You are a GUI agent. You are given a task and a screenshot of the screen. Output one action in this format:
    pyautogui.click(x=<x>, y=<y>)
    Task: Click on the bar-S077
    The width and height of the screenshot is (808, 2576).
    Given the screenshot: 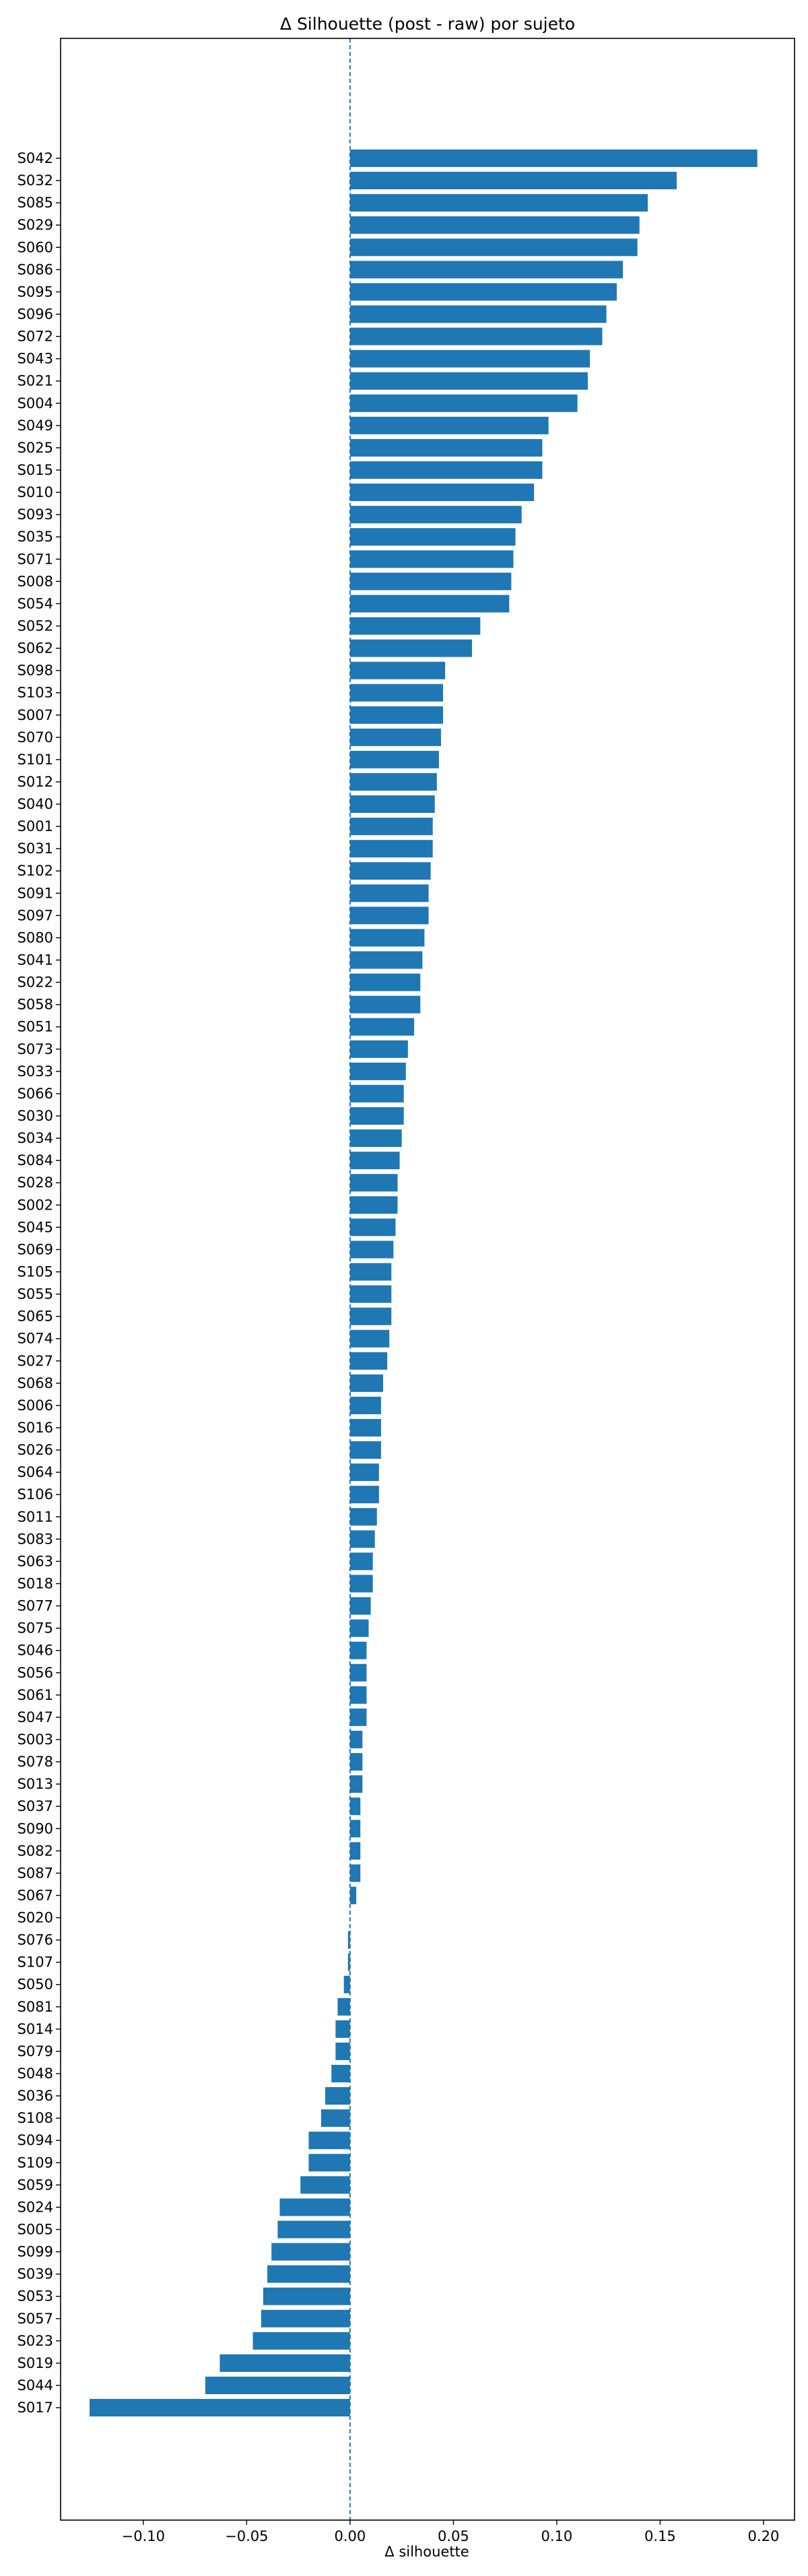 What is the action you would take?
    pyautogui.click(x=360, y=1606)
    